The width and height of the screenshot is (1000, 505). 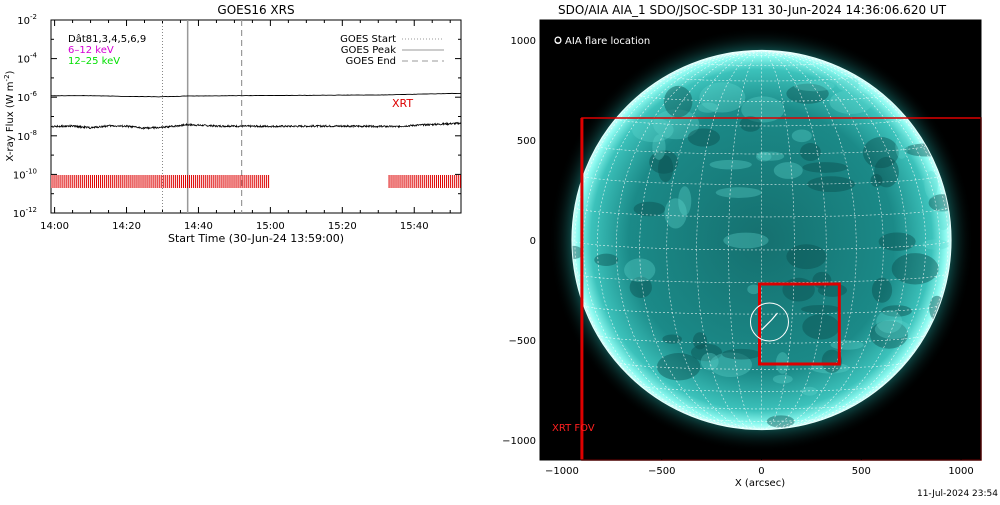 What do you see at coordinates (602, 41) in the screenshot?
I see `aia-legend: O AIA flare location` at bounding box center [602, 41].